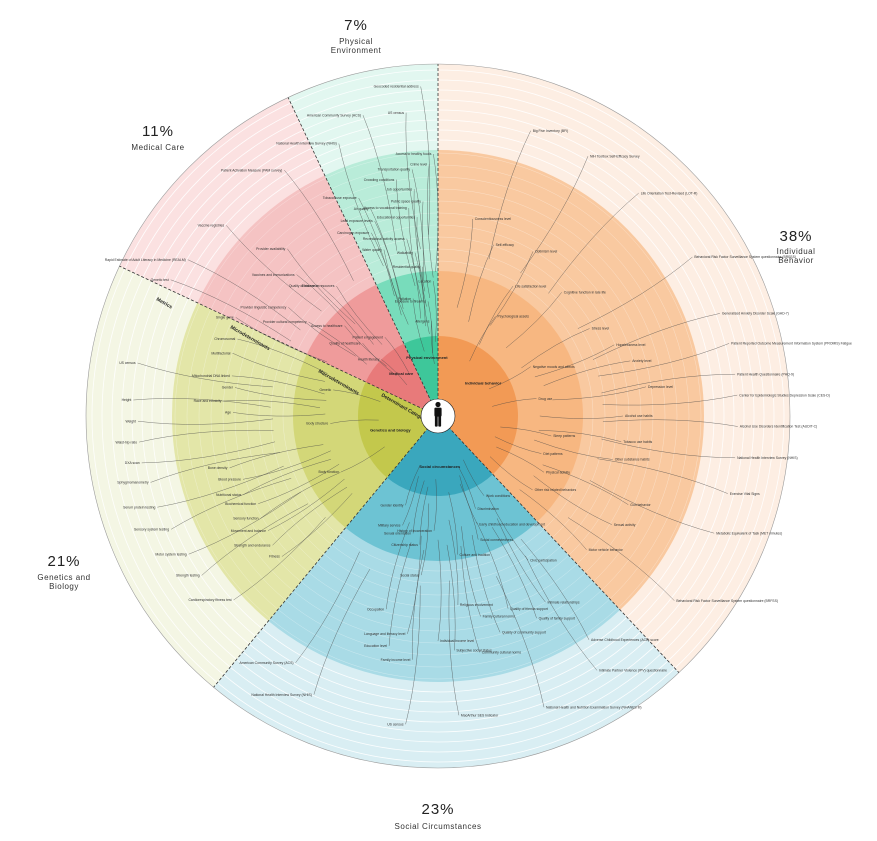  I want to click on label-genetics-1: Genetics and, so click(63, 577).